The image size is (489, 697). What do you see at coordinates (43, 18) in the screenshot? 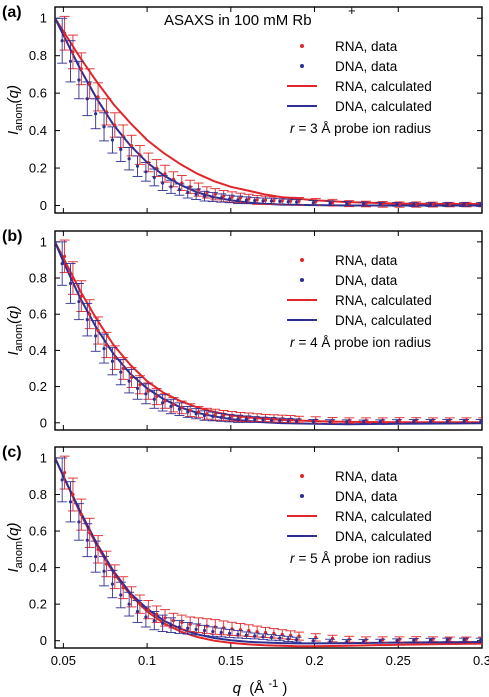
I see `y-tick-label: 1` at bounding box center [43, 18].